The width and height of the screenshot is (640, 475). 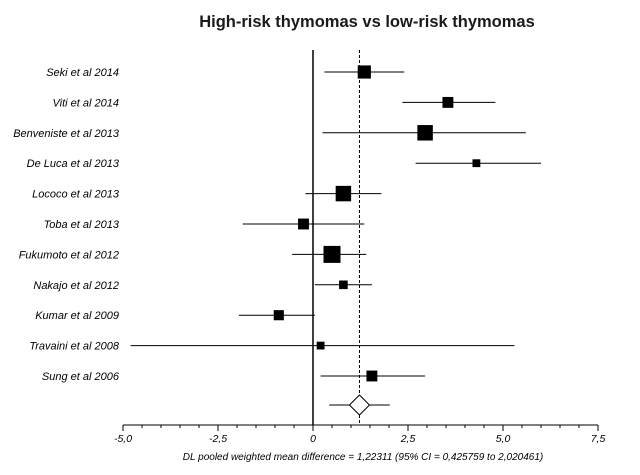 I want to click on study-label: Viti et al 2014, so click(x=86, y=103).